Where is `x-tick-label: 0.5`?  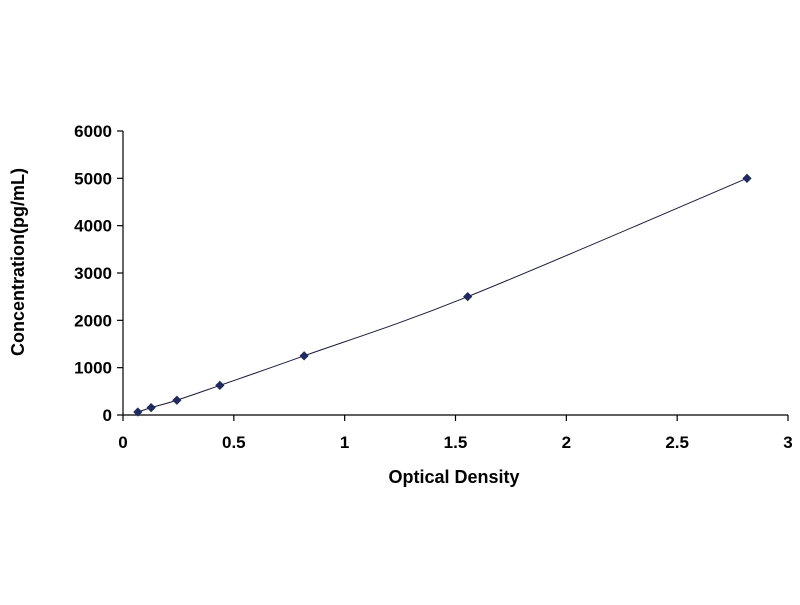 x-tick-label: 0.5 is located at coordinates (234, 442).